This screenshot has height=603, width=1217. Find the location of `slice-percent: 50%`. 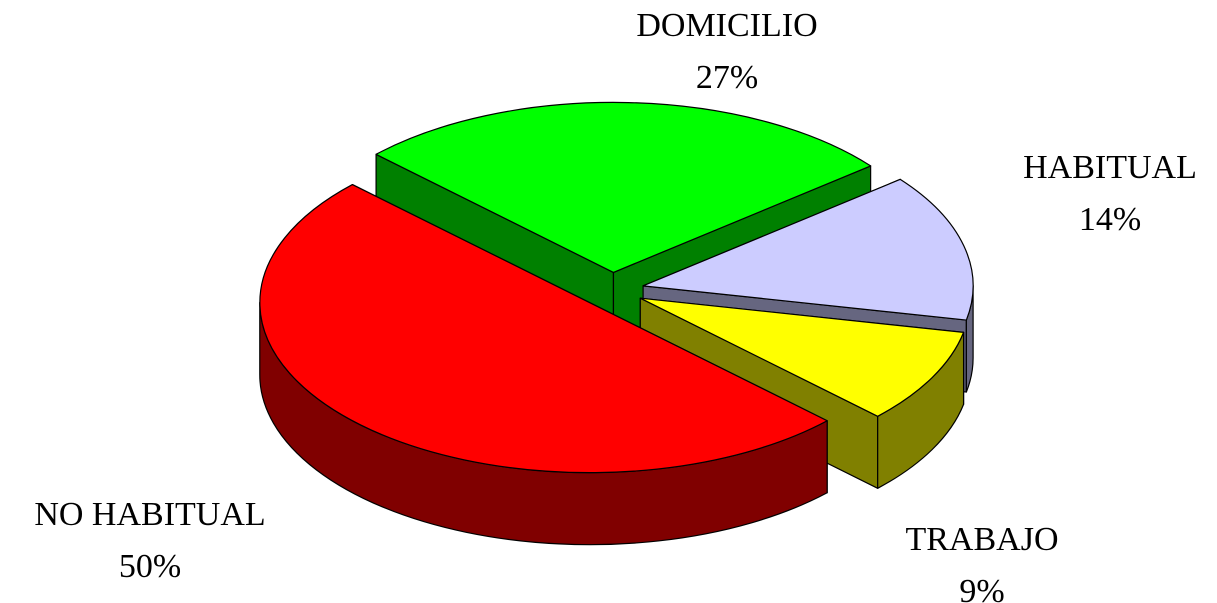

slice-percent: 50% is located at coordinates (150, 566).